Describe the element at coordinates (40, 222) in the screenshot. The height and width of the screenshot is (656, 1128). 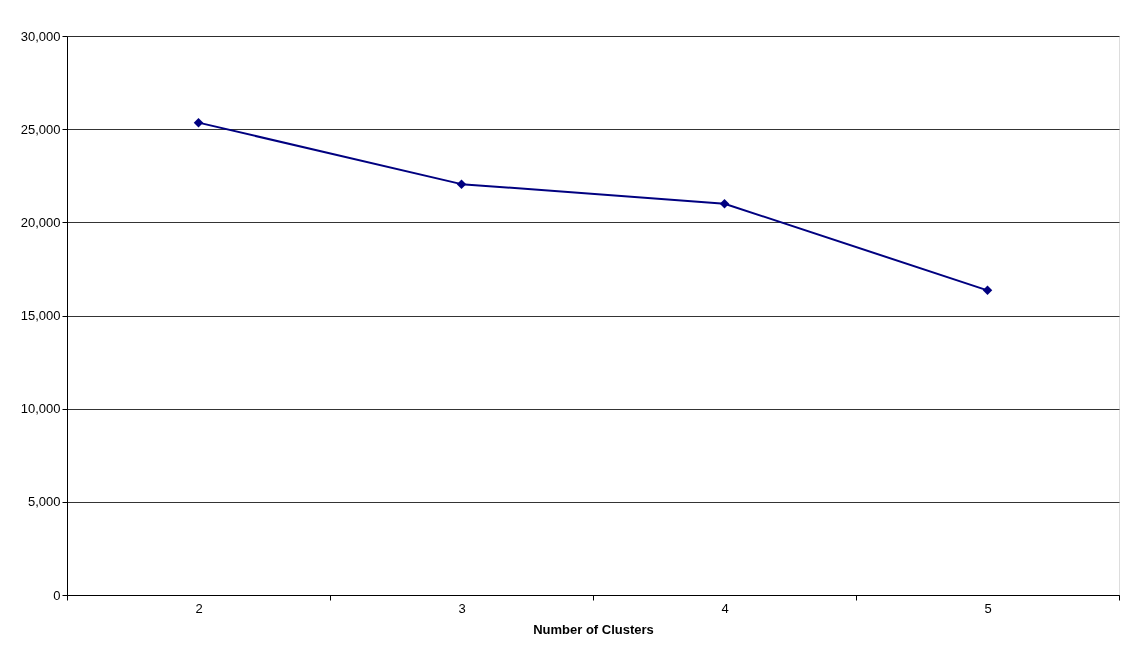
I see `y-tick-label: 20,000` at that location.